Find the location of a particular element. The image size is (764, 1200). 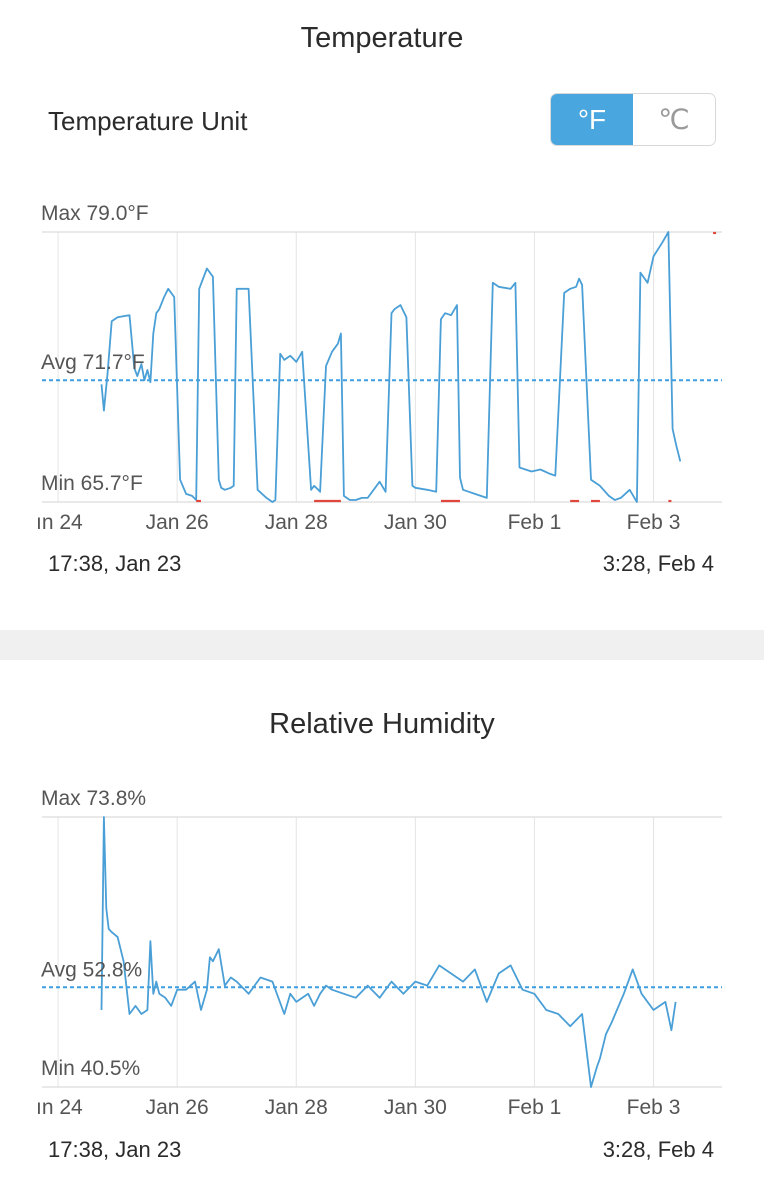

temperature-x-tick-label: Jan 28 is located at coordinates (296, 522).